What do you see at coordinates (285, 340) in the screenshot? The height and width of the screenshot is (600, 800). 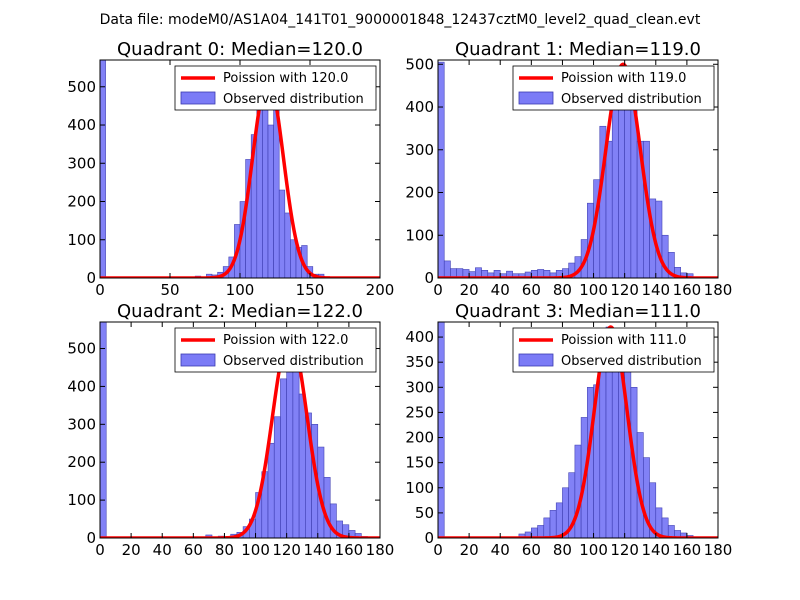 I see `legend-label-poisson: Poission with 122.0` at bounding box center [285, 340].